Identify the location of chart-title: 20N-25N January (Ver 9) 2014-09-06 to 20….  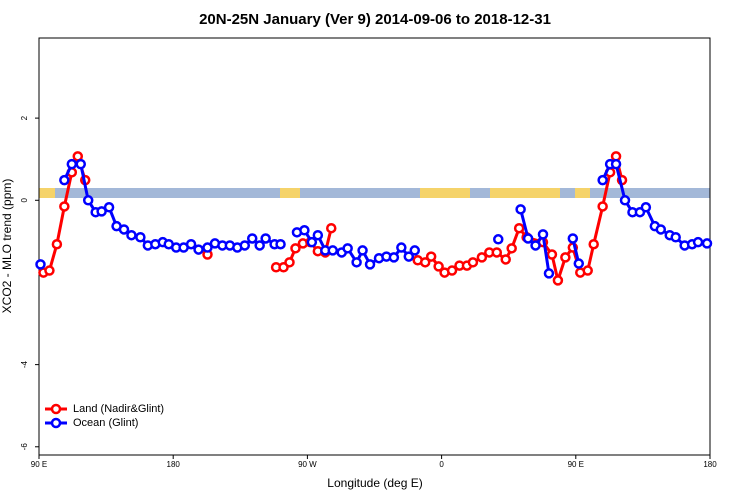
(375, 19).